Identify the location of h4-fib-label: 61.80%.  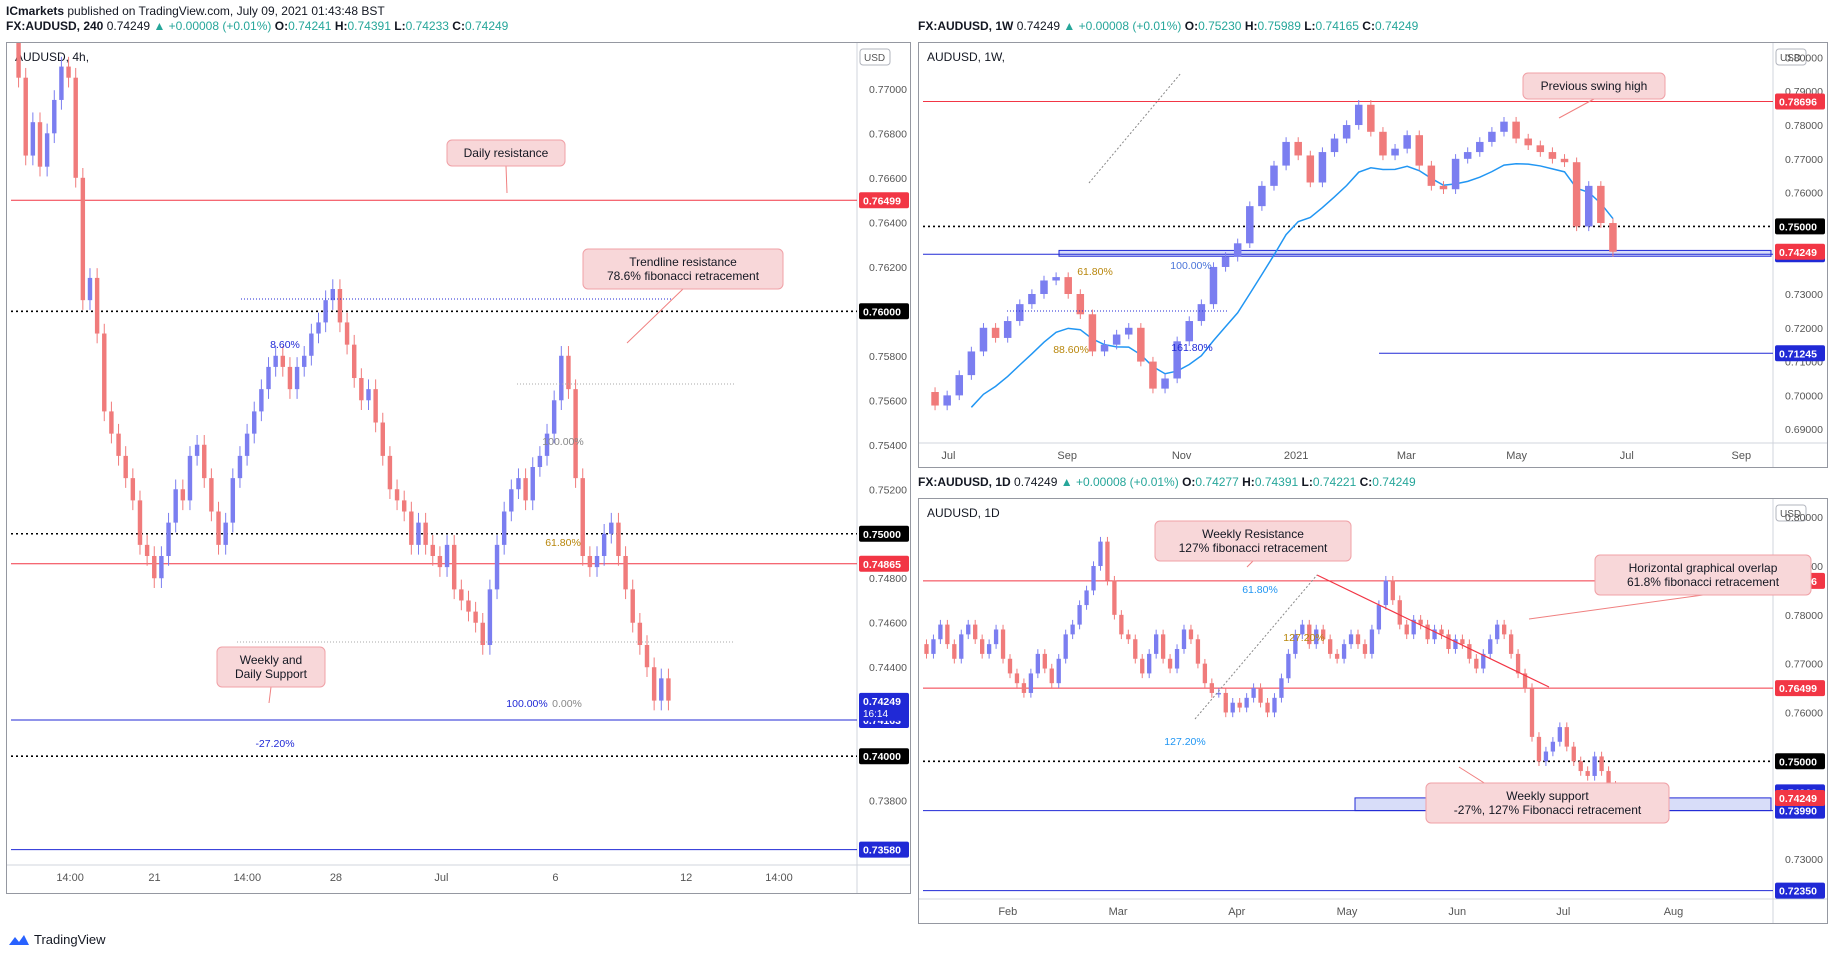
(563, 543).